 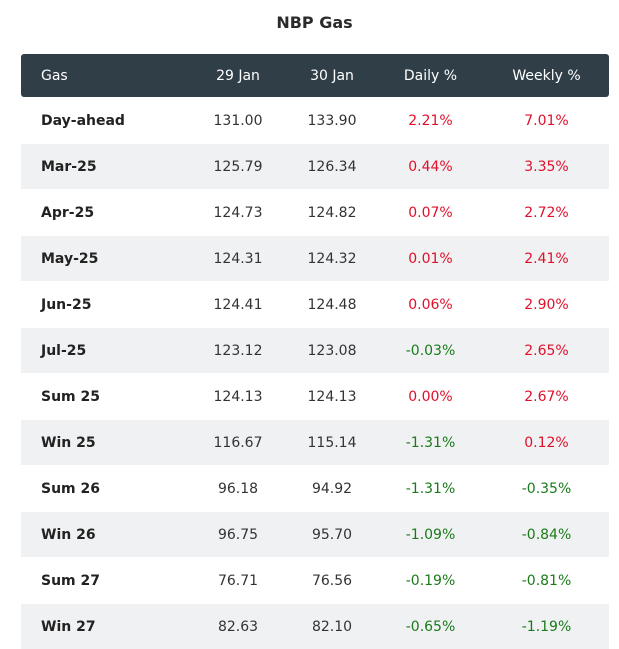 I want to click on table-row: Win 27 82.63 82.10 -0.65% -1.19%, so click(x=315, y=626).